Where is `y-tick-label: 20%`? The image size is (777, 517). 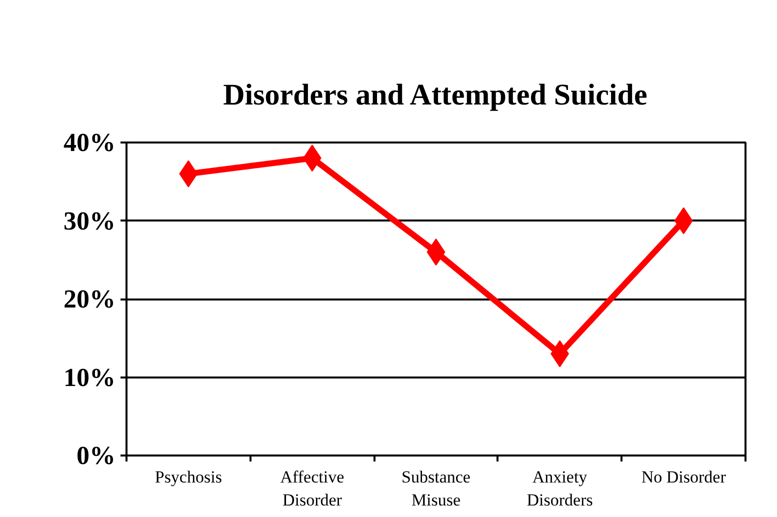 y-tick-label: 20% is located at coordinates (90, 299).